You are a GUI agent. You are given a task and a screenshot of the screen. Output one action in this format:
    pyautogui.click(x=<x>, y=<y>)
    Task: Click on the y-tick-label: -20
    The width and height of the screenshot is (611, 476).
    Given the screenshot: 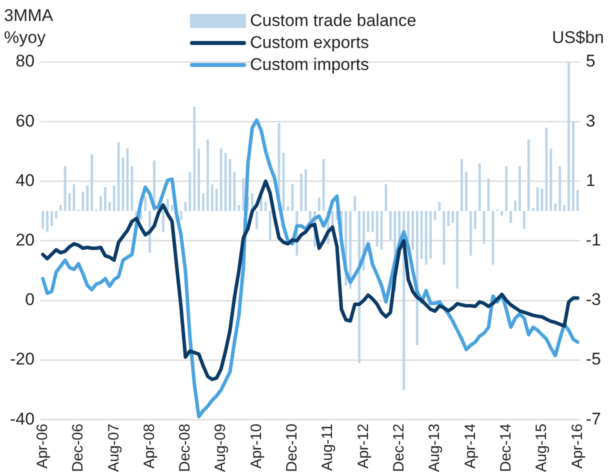 What is the action you would take?
    pyautogui.click(x=22, y=359)
    